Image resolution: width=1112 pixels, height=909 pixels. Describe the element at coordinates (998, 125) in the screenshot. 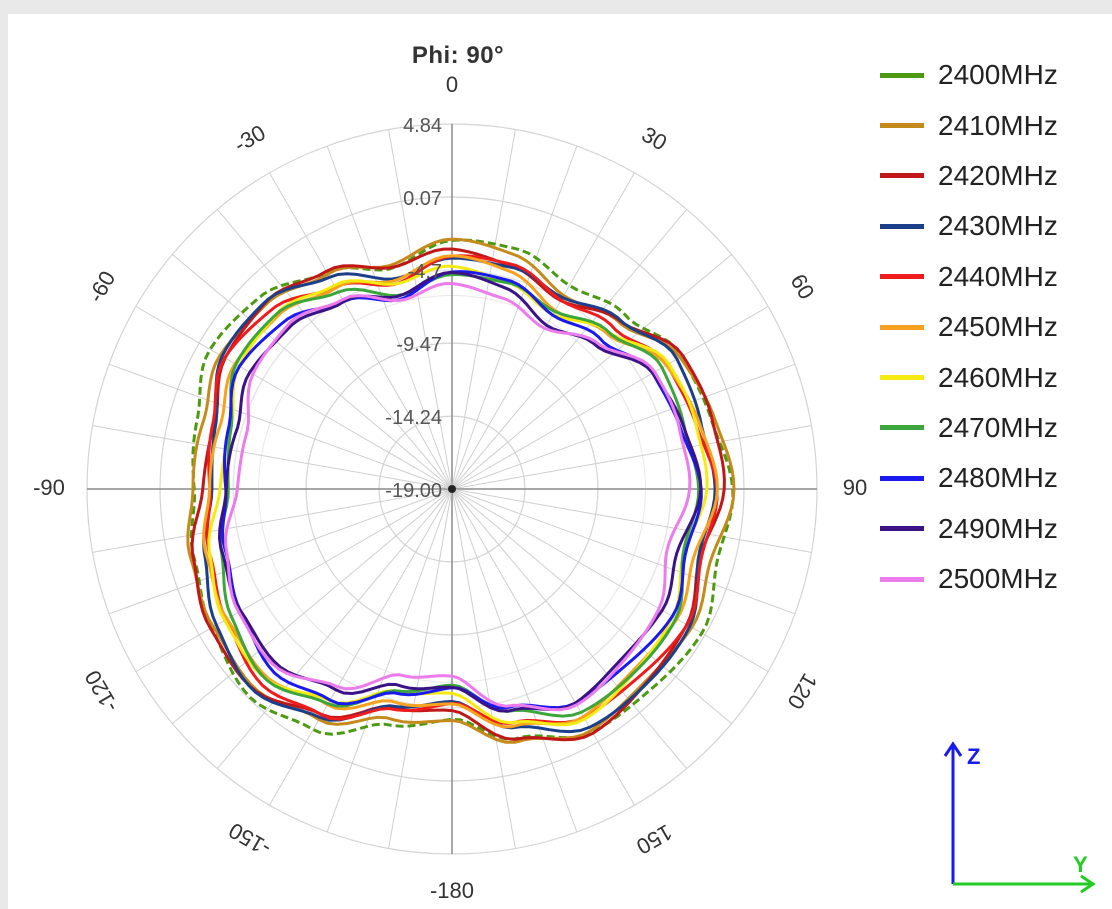

I see `legend-label: 2410MHz` at that location.